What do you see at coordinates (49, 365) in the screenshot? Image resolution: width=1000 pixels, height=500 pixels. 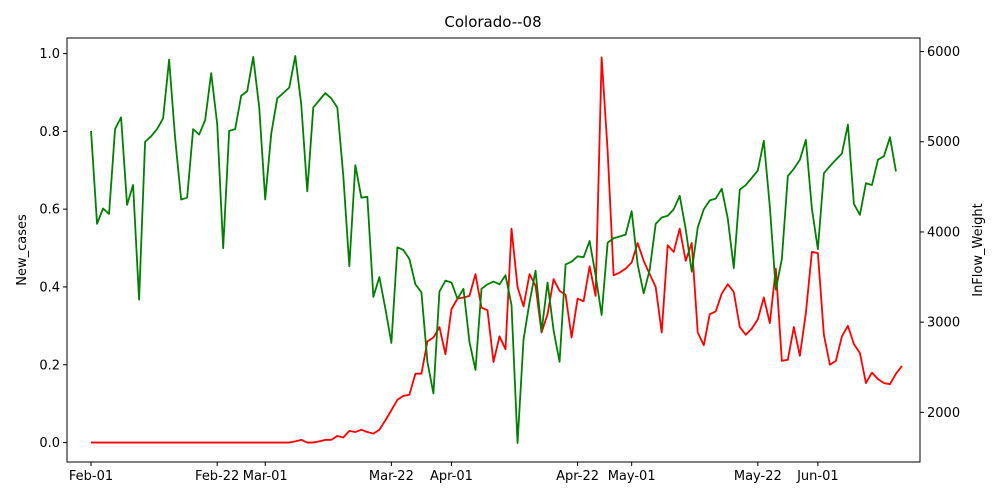 I see `y-left-tick-label: 0.2` at bounding box center [49, 365].